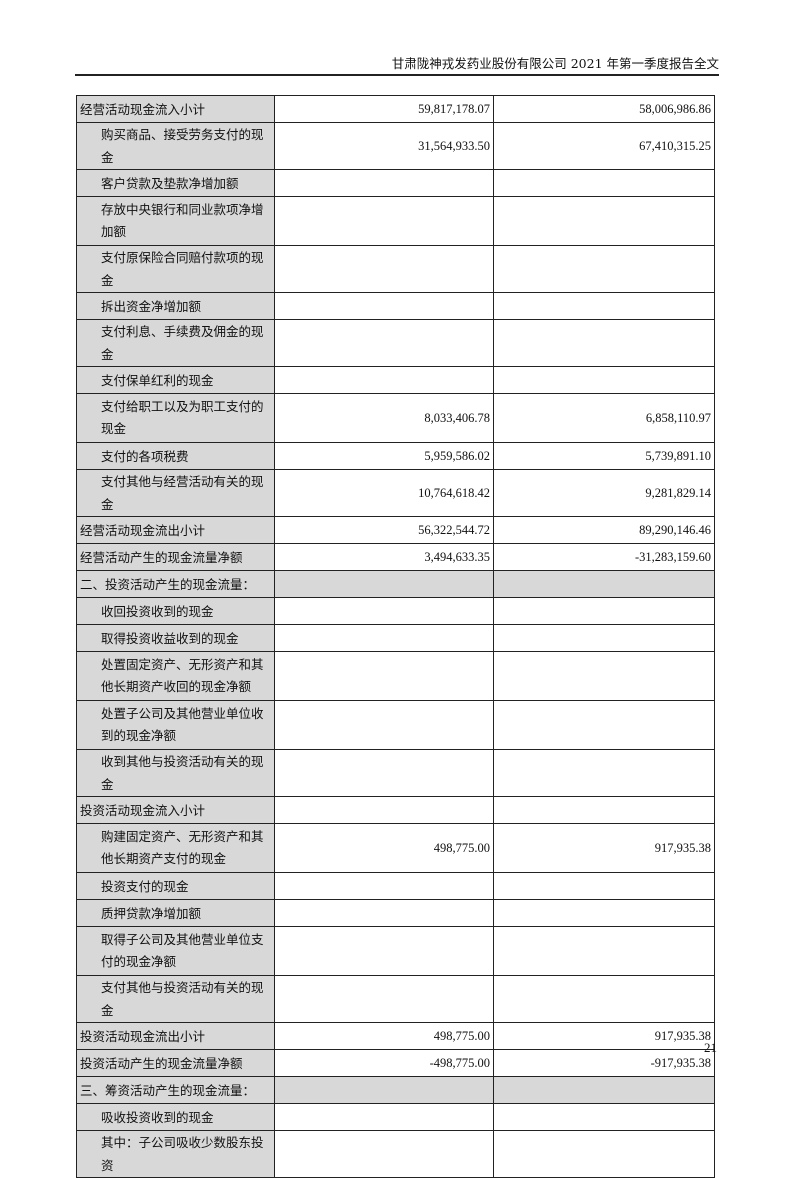  I want to click on table-row: 支付其他与投资活动有关的现金, so click(395, 999).